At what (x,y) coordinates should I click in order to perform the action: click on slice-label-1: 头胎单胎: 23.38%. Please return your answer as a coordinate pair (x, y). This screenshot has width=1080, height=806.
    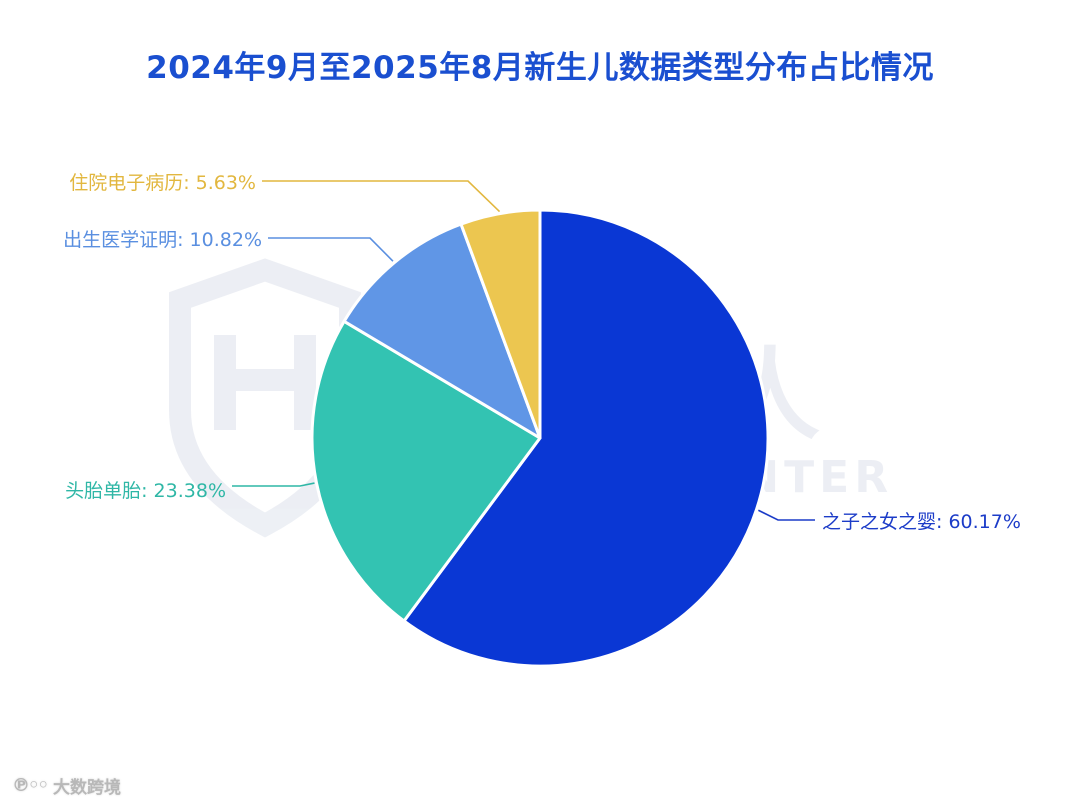
    Looking at the image, I should click on (145, 491).